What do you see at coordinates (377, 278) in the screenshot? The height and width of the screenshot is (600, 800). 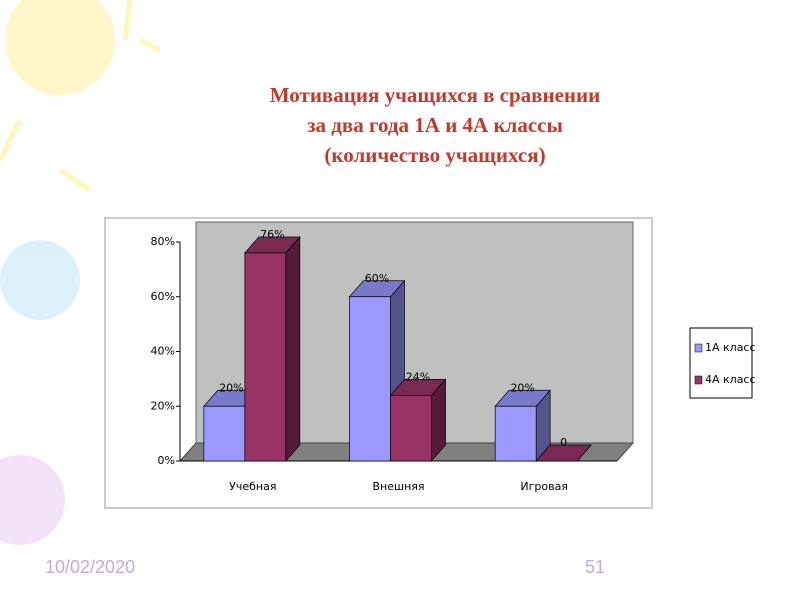 I see `value-label: 60%` at bounding box center [377, 278].